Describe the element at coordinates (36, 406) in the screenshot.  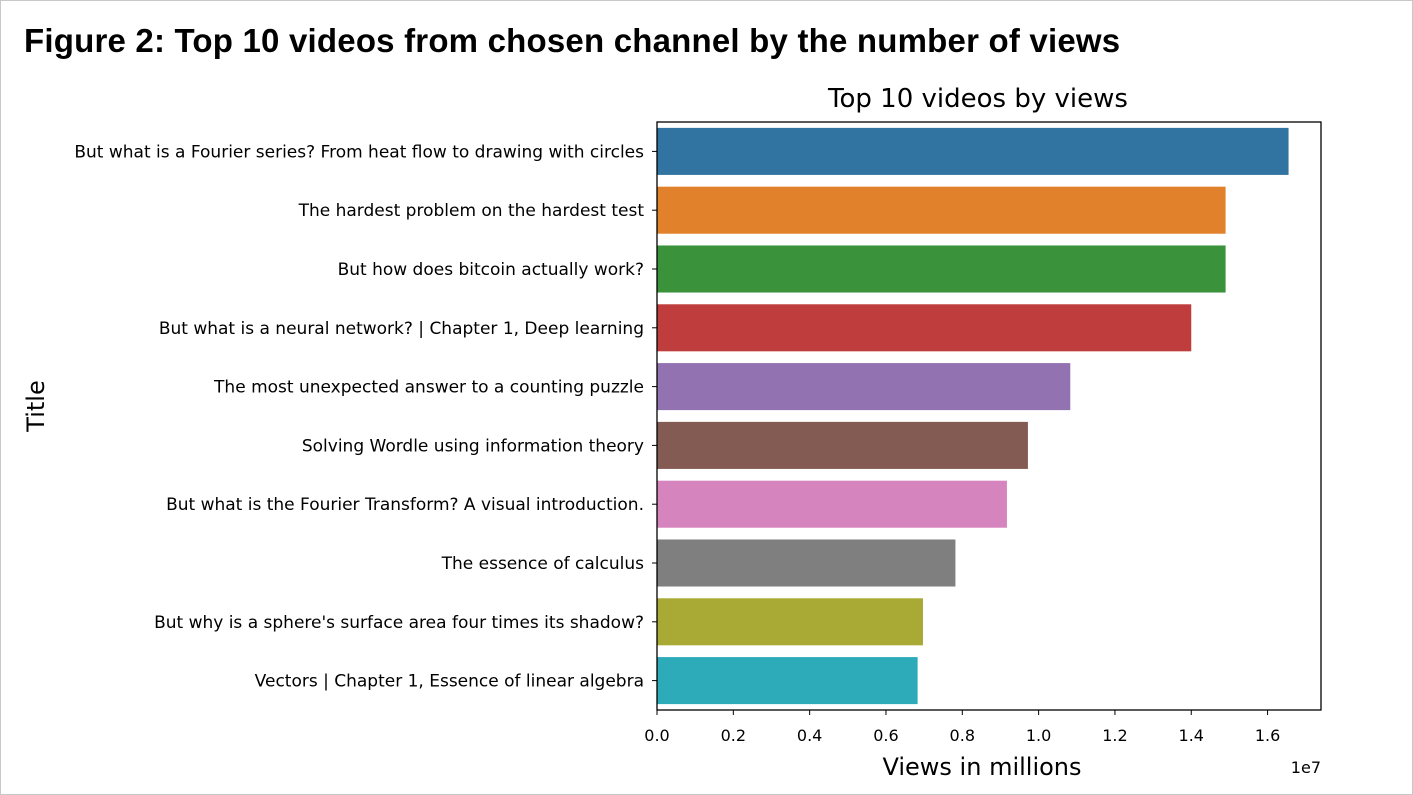
I see `y-axis-title: Title` at that location.